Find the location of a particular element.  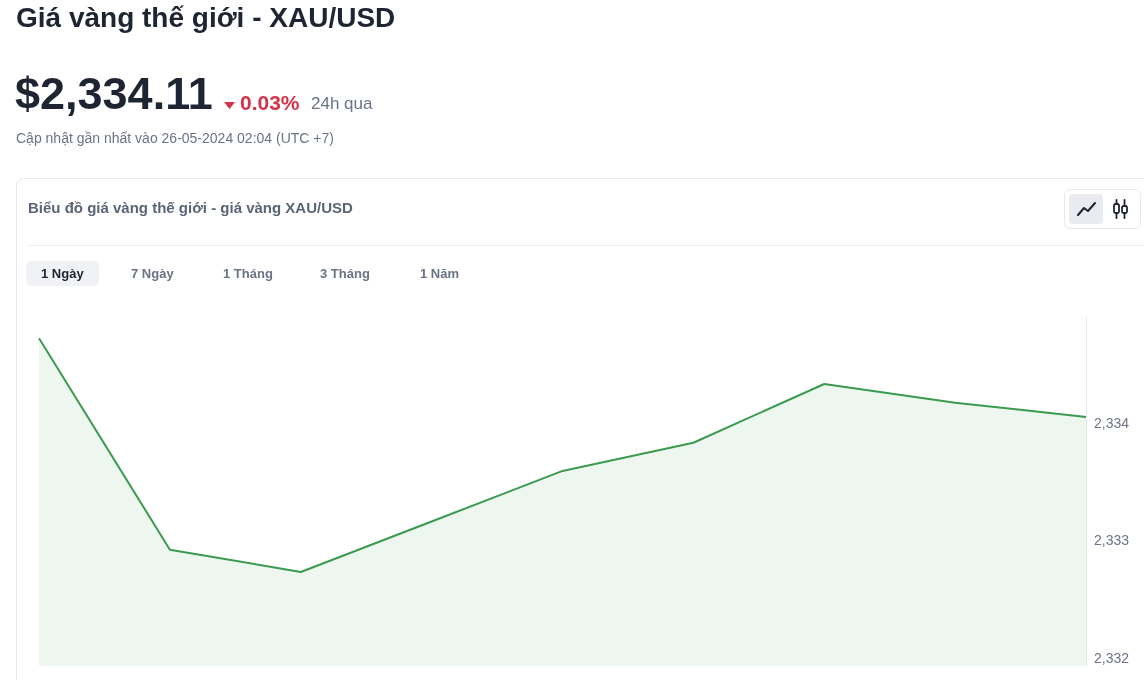

text: $2,334.11 is located at coordinates (114, 94).